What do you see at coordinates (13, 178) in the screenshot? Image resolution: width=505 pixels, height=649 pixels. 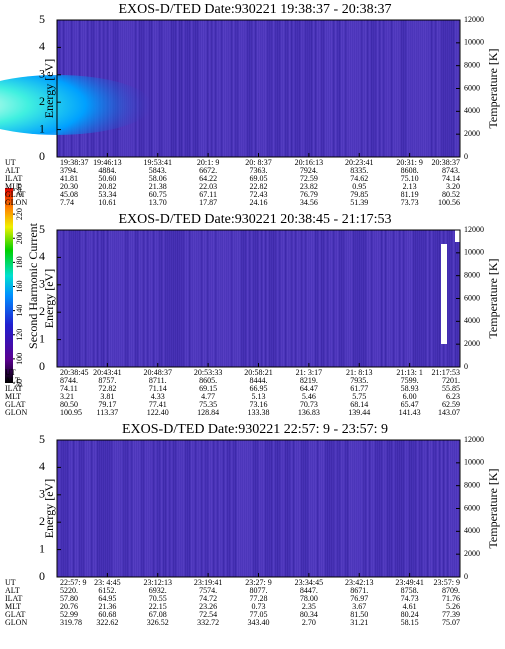 I see `table-row-label: ILAT` at bounding box center [13, 178].